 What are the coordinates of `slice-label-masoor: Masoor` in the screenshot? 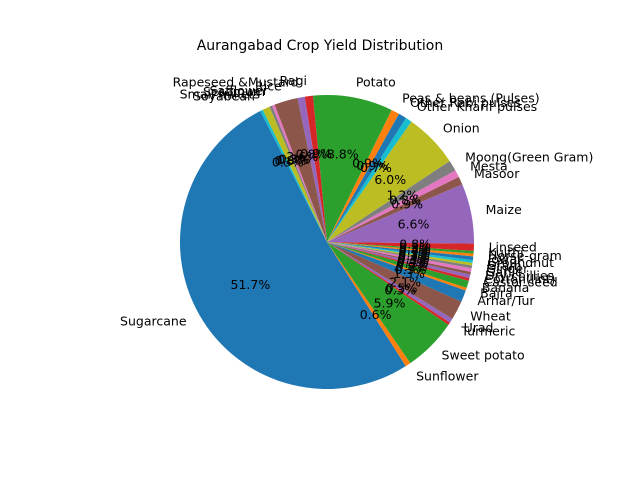 It's located at (497, 173).